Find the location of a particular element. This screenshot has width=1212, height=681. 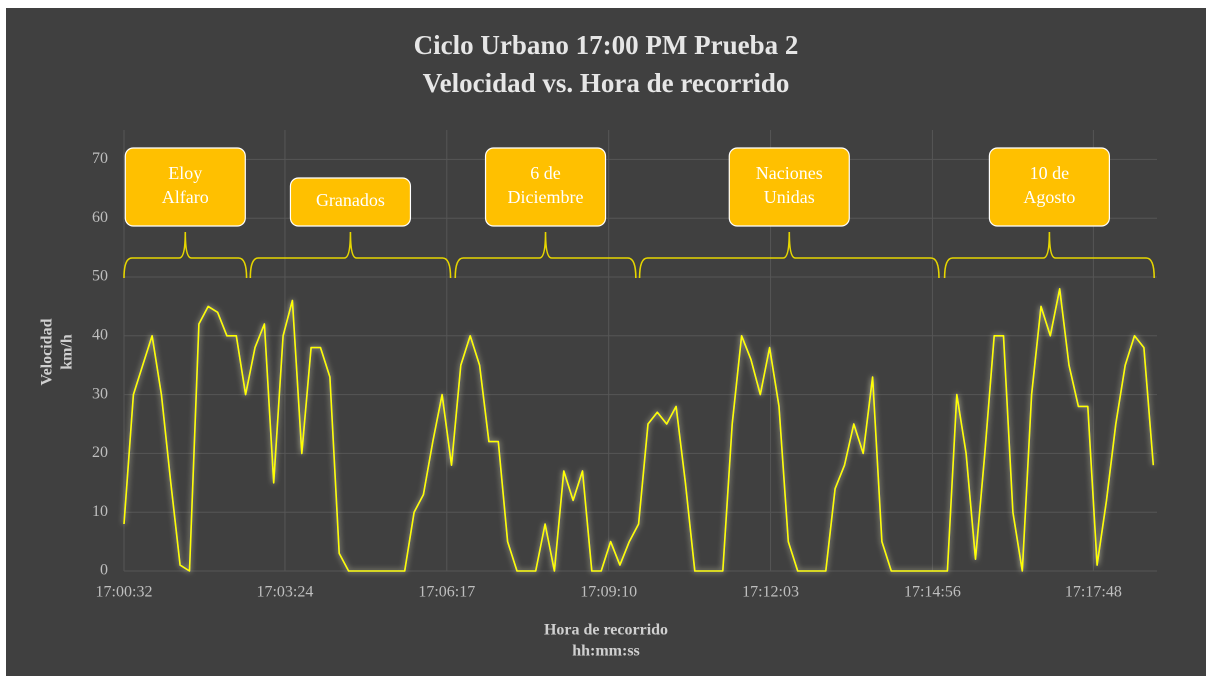

annotation-text: Diciembre is located at coordinates (546, 197).